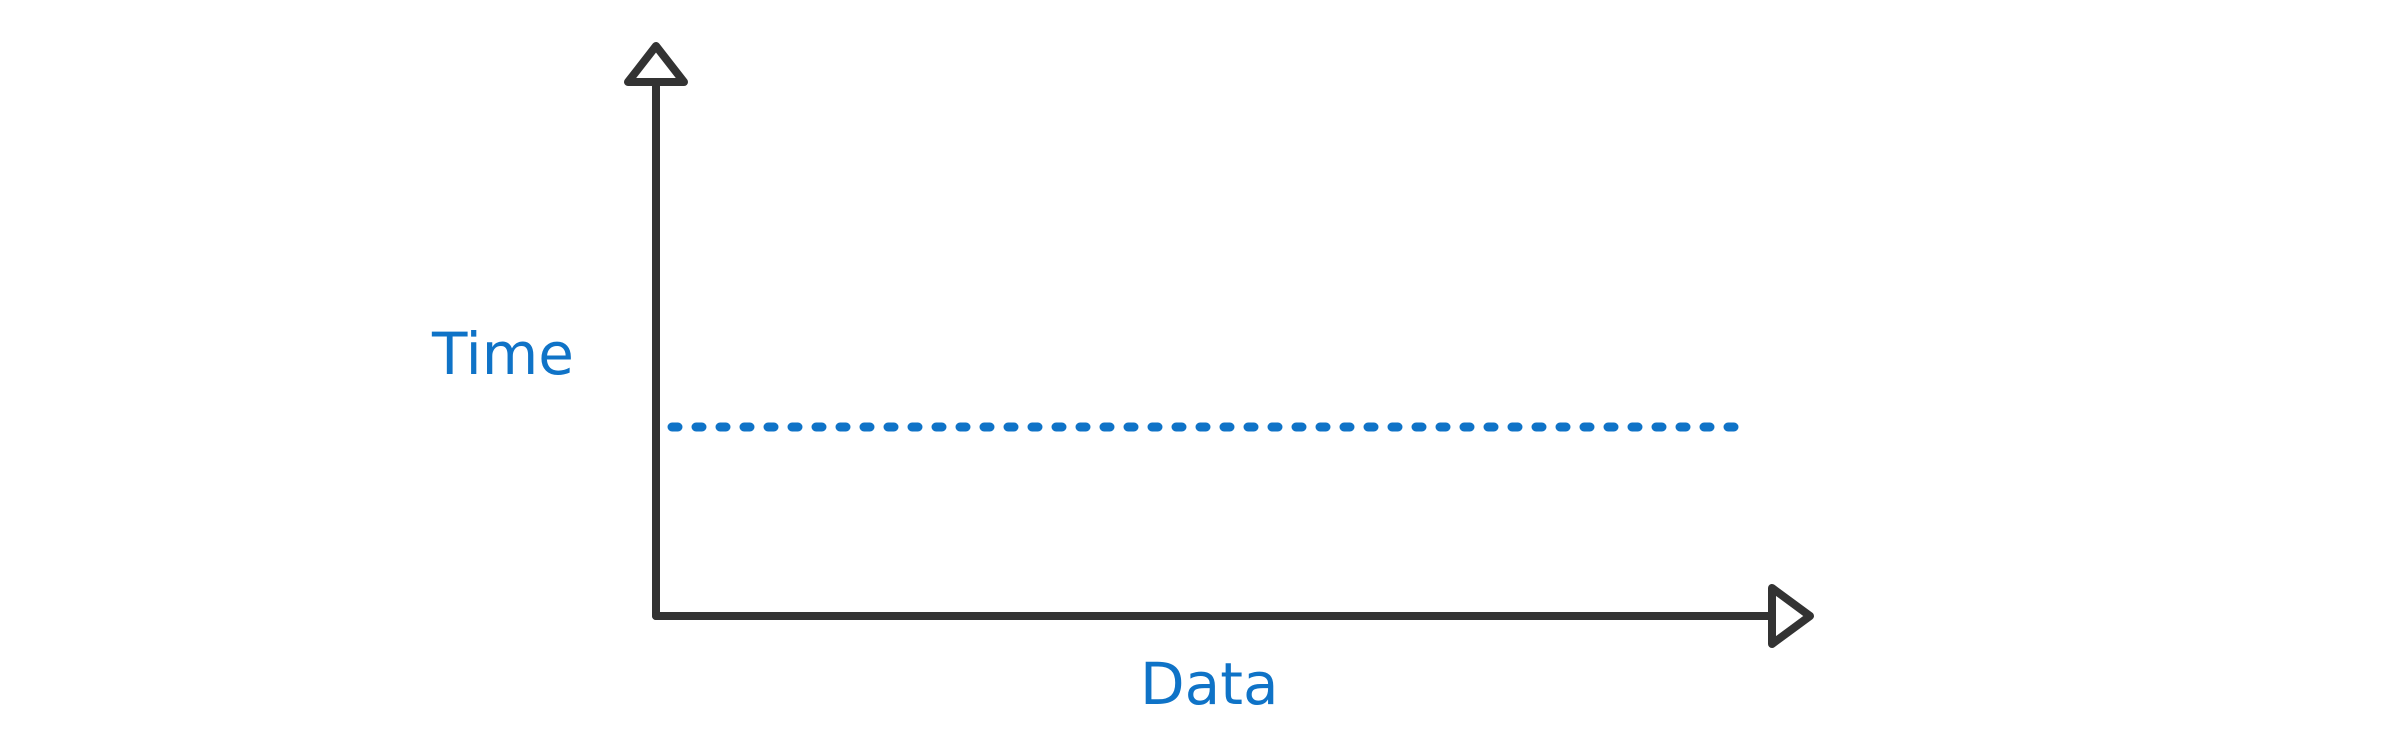 The width and height of the screenshot is (2400, 752). I want to click on x-axis-label: Data, so click(1209, 684).